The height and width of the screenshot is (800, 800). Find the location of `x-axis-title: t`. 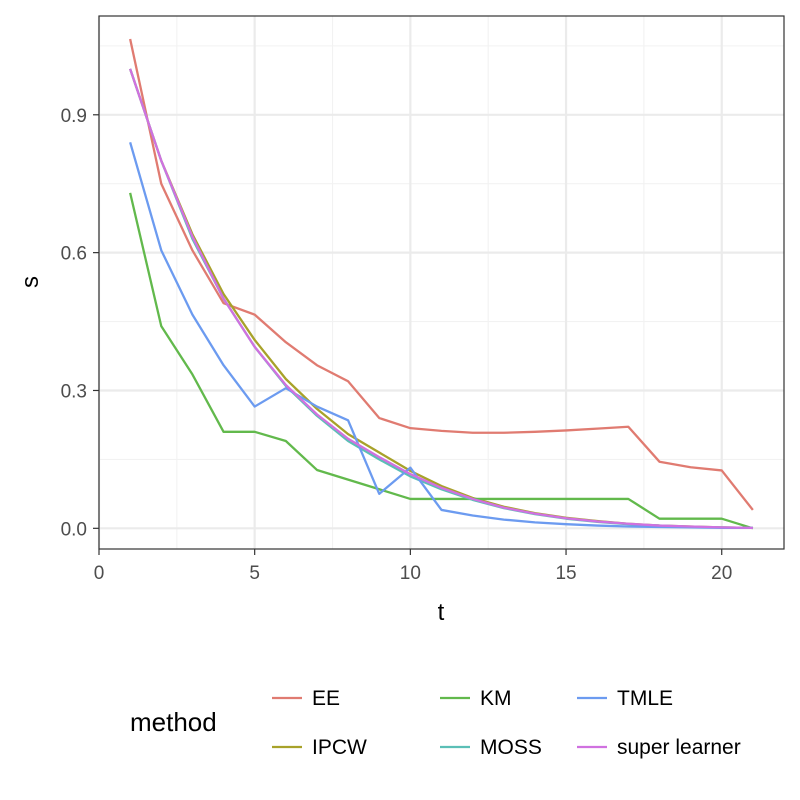

x-axis-title: t is located at coordinates (441, 612).